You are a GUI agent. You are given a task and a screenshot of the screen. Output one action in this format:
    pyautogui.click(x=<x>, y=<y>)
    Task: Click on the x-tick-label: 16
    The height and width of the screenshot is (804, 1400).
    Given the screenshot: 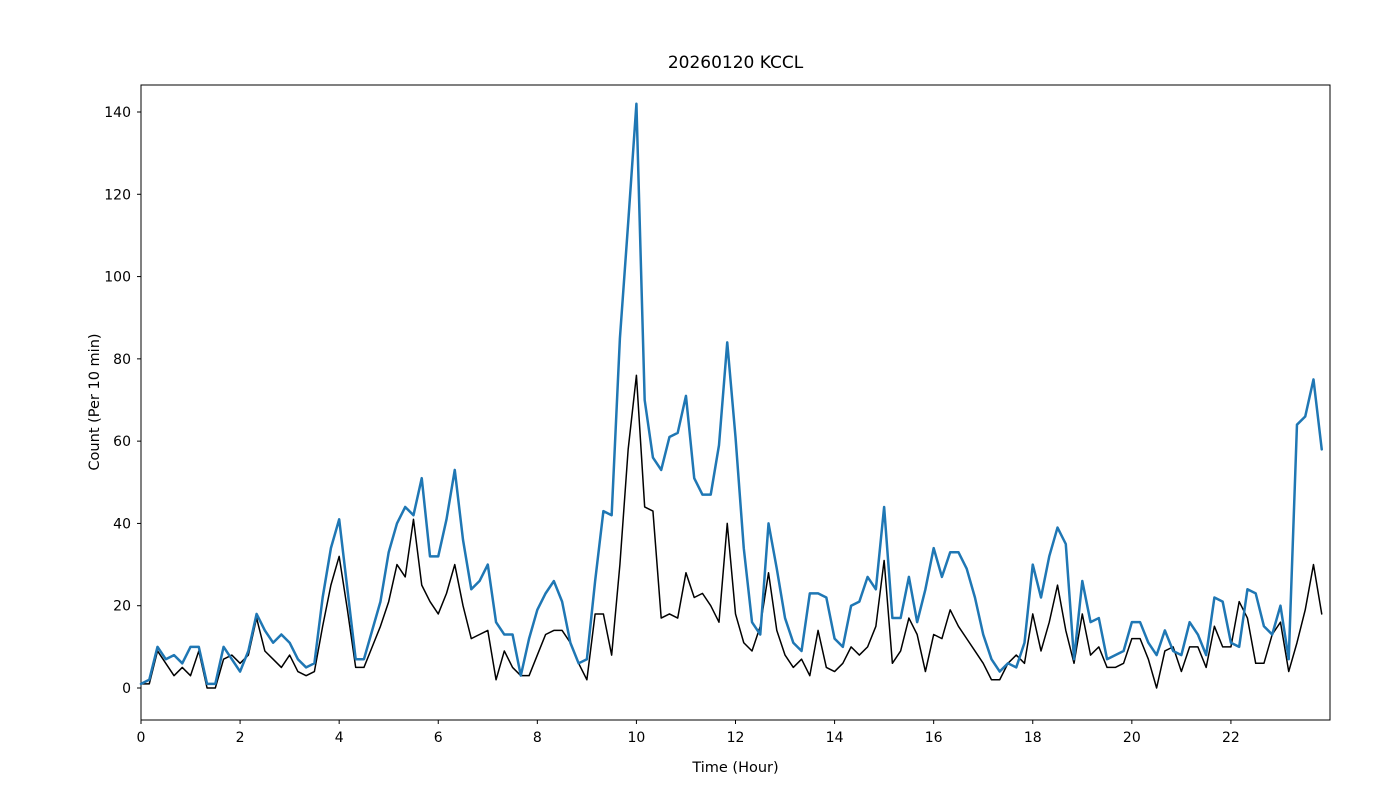 What is the action you would take?
    pyautogui.click(x=934, y=738)
    